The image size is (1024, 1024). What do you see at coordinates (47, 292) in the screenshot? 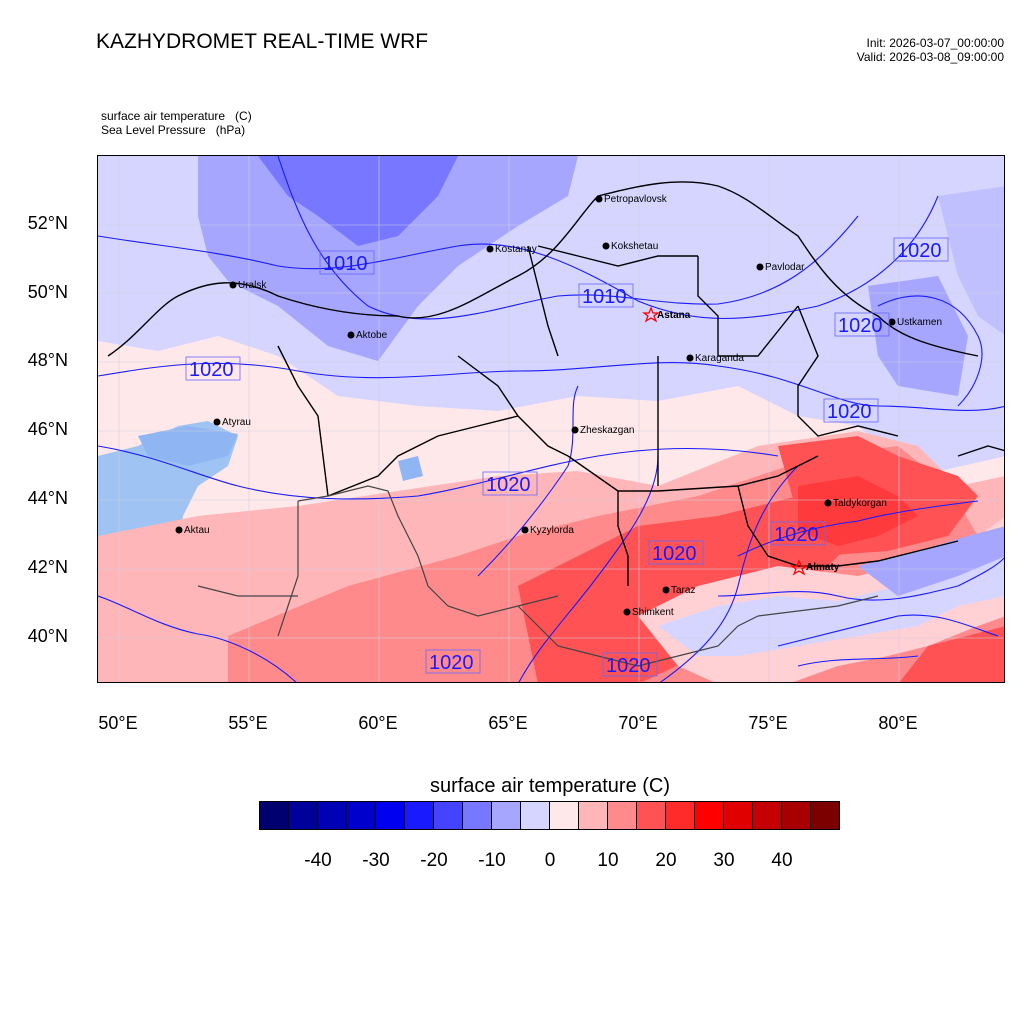
I see `lat-label-50n: 50°N` at bounding box center [47, 292].